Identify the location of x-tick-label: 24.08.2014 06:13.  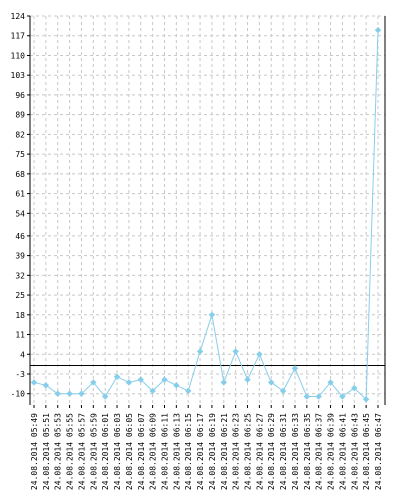
(176, 451).